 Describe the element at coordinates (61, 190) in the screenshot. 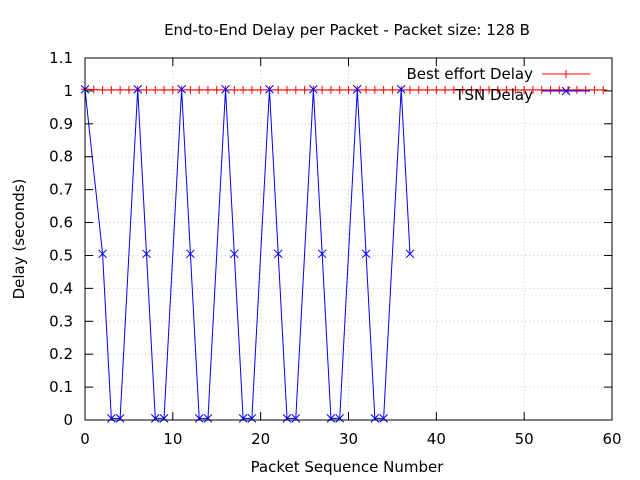

I see `y-tick-label: 0.7` at that location.